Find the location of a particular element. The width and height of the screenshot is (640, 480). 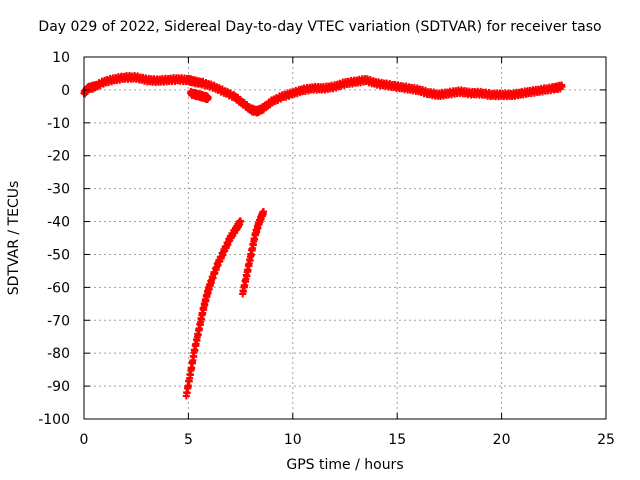

y-tick-label: -80 is located at coordinates (58, 354).